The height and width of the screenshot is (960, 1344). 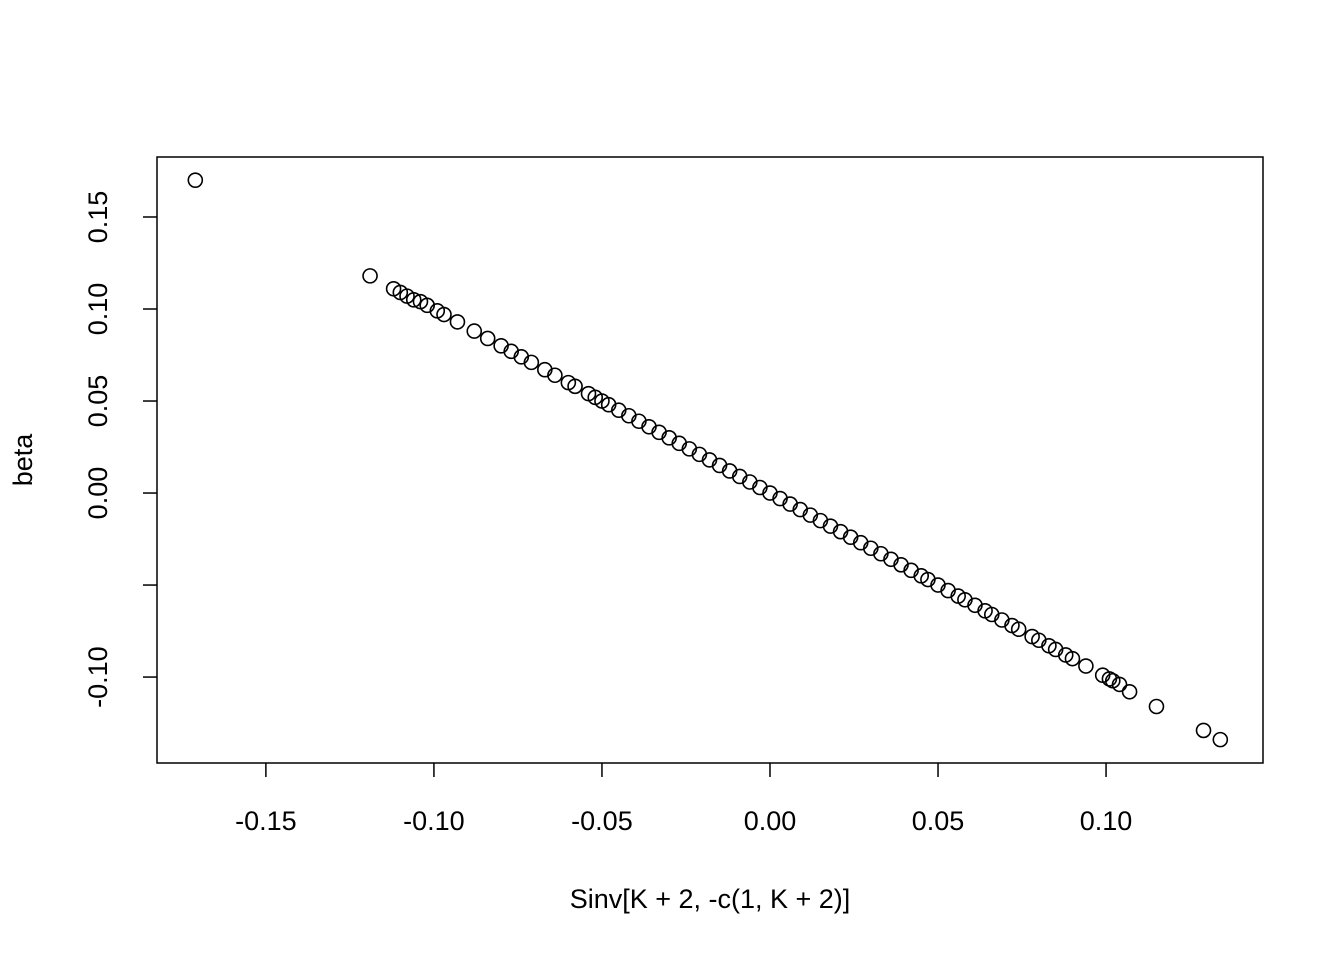 I want to click on x-tick-label: 0.05, so click(x=938, y=821).